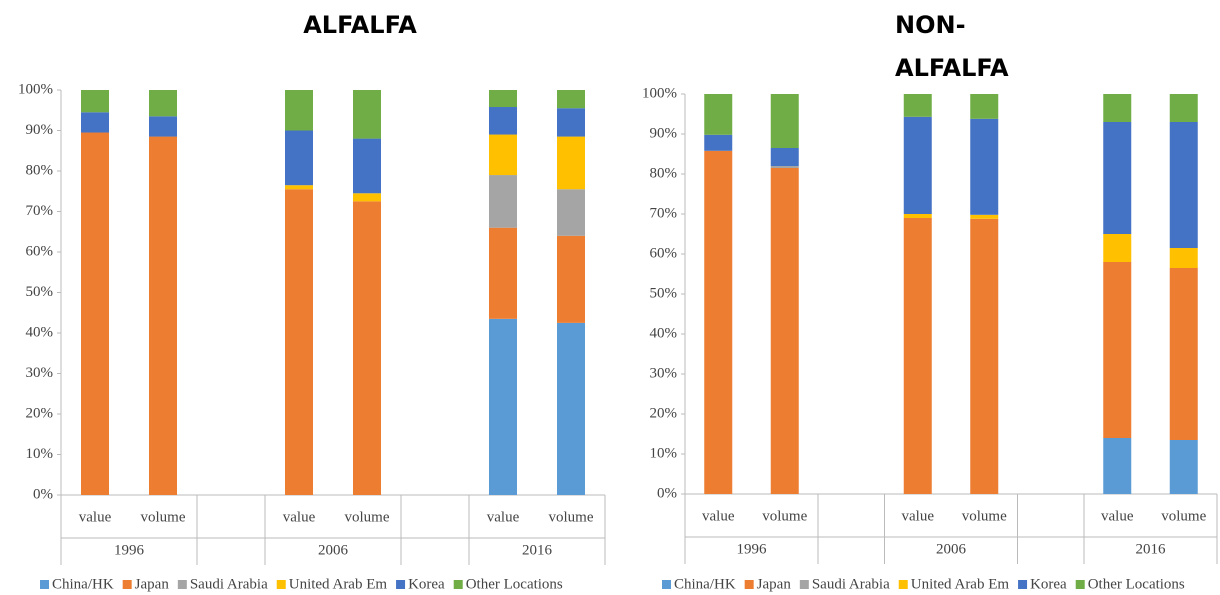  What do you see at coordinates (664, 373) in the screenshot?
I see `y-tick-label: 30%` at bounding box center [664, 373].